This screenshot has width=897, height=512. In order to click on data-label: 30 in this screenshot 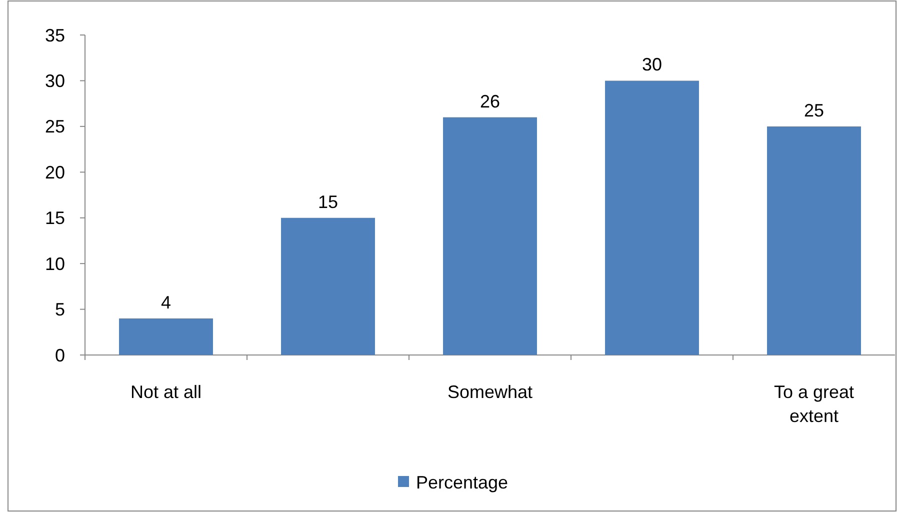, I will do `click(652, 64)`.